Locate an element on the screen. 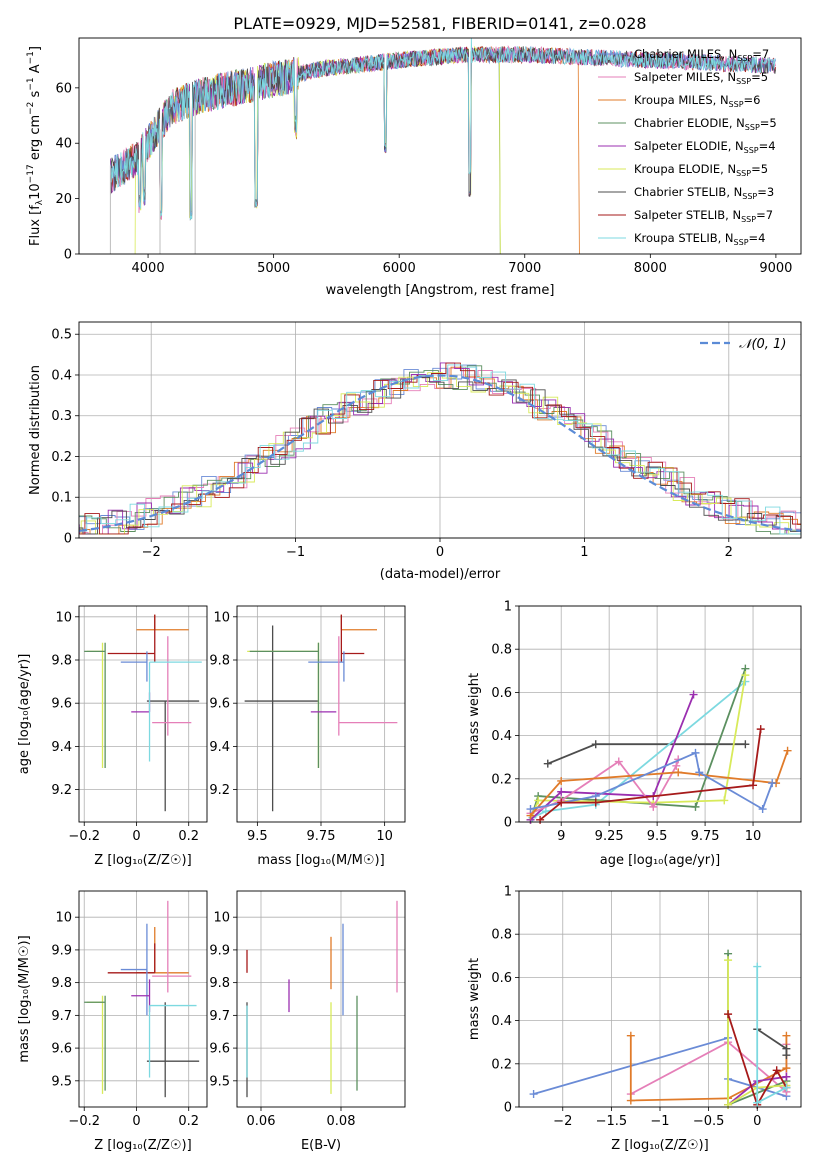 Image resolution: width=819 pixels, height=1170 pixels. histogram-KroupaMILES is located at coordinates (440, 450).